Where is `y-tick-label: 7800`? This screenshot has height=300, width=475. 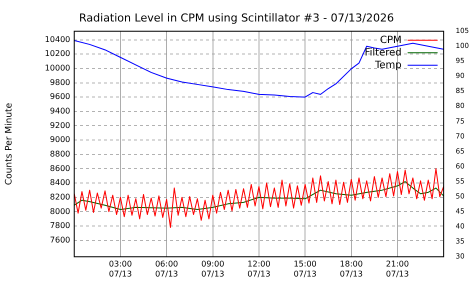
y-tick-label: 7800 is located at coordinates (60, 225).